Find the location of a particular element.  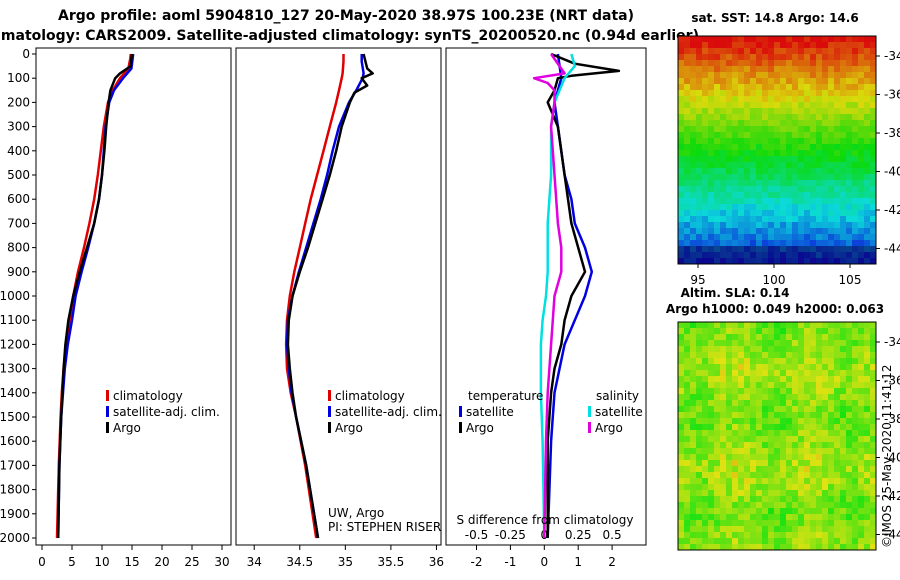

depth-tick-label: 1700 is located at coordinates (15, 465).